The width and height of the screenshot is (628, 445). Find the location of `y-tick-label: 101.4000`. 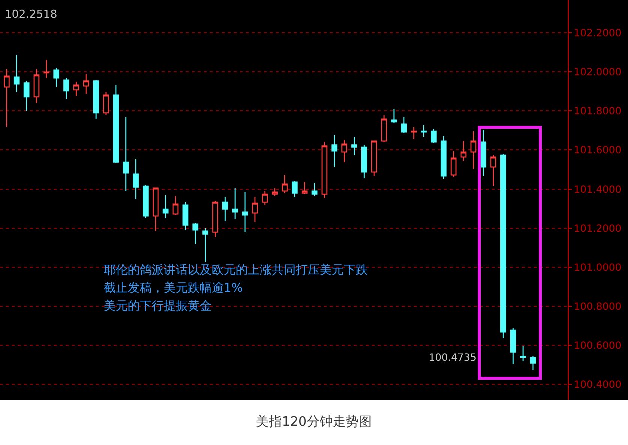

y-tick-label: 101.4000 is located at coordinates (598, 190).